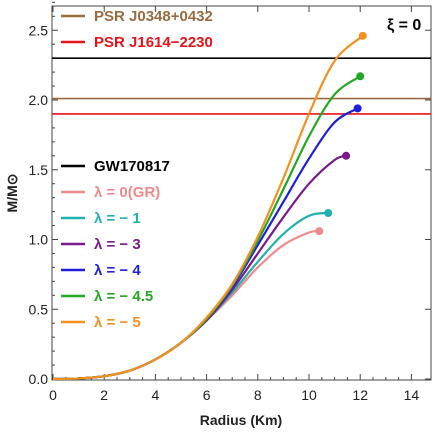 The height and width of the screenshot is (435, 436). What do you see at coordinates (117, 270) in the screenshot?
I see `legend-label: λ = − 4` at bounding box center [117, 270].